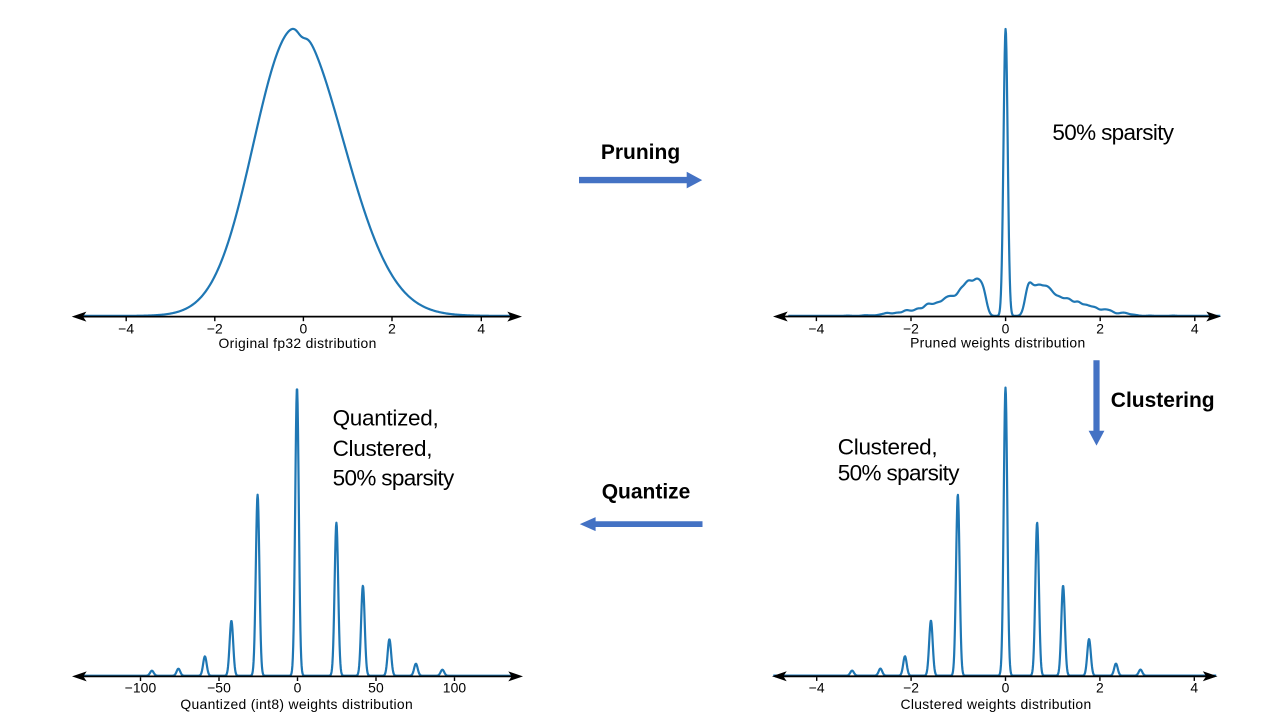 This screenshot has height=720, width=1280. I want to click on svg-text: 100, so click(455, 687).